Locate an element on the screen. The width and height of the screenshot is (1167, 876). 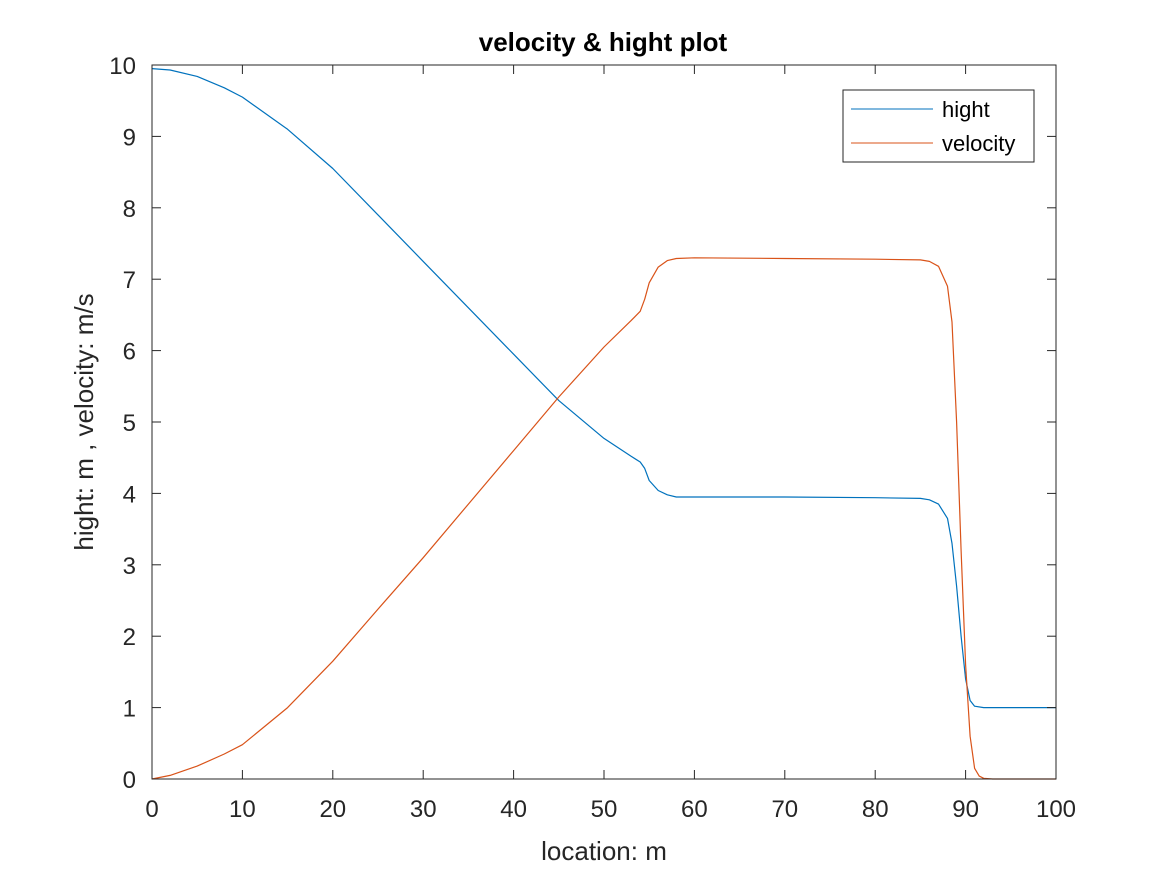
legend-box is located at coordinates (938, 126).